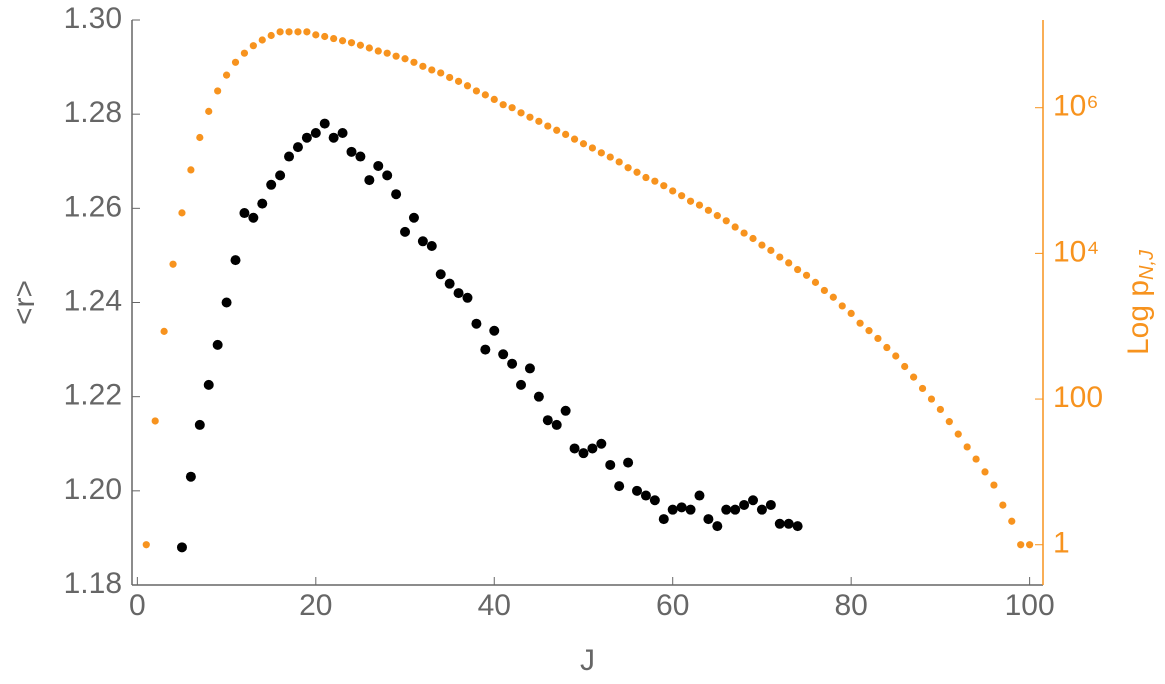  Describe the element at coordinates (587, 660) in the screenshot. I see `x-axis-label: J` at that location.